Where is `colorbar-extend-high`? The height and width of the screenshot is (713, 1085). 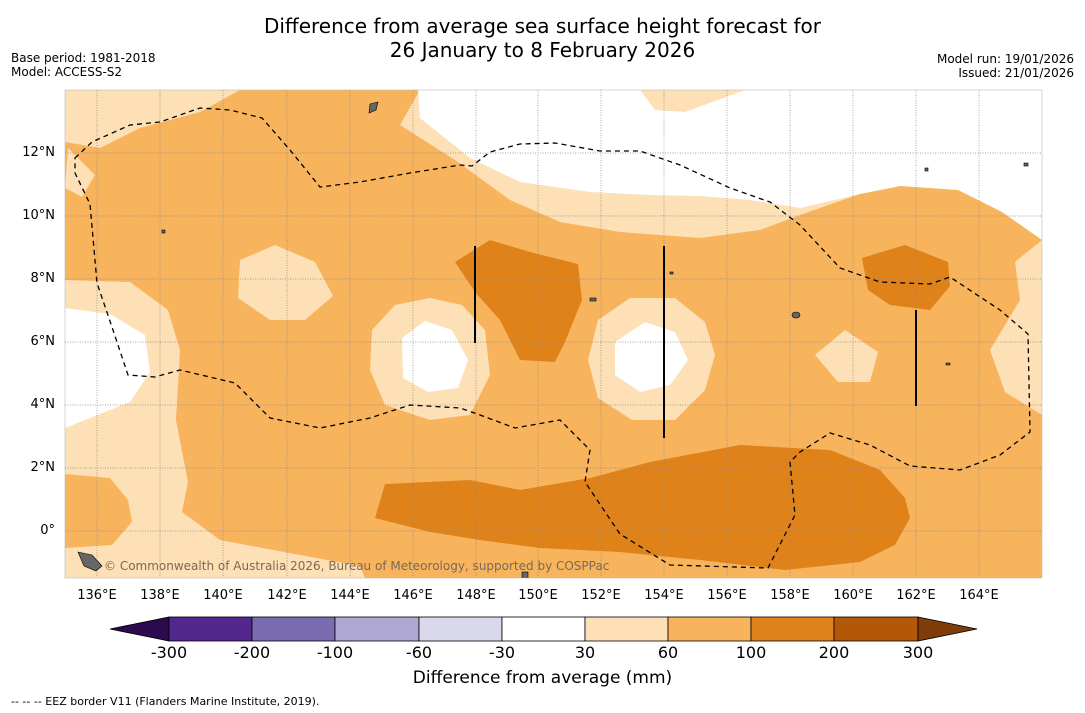 colorbar-extend-high is located at coordinates (947, 629).